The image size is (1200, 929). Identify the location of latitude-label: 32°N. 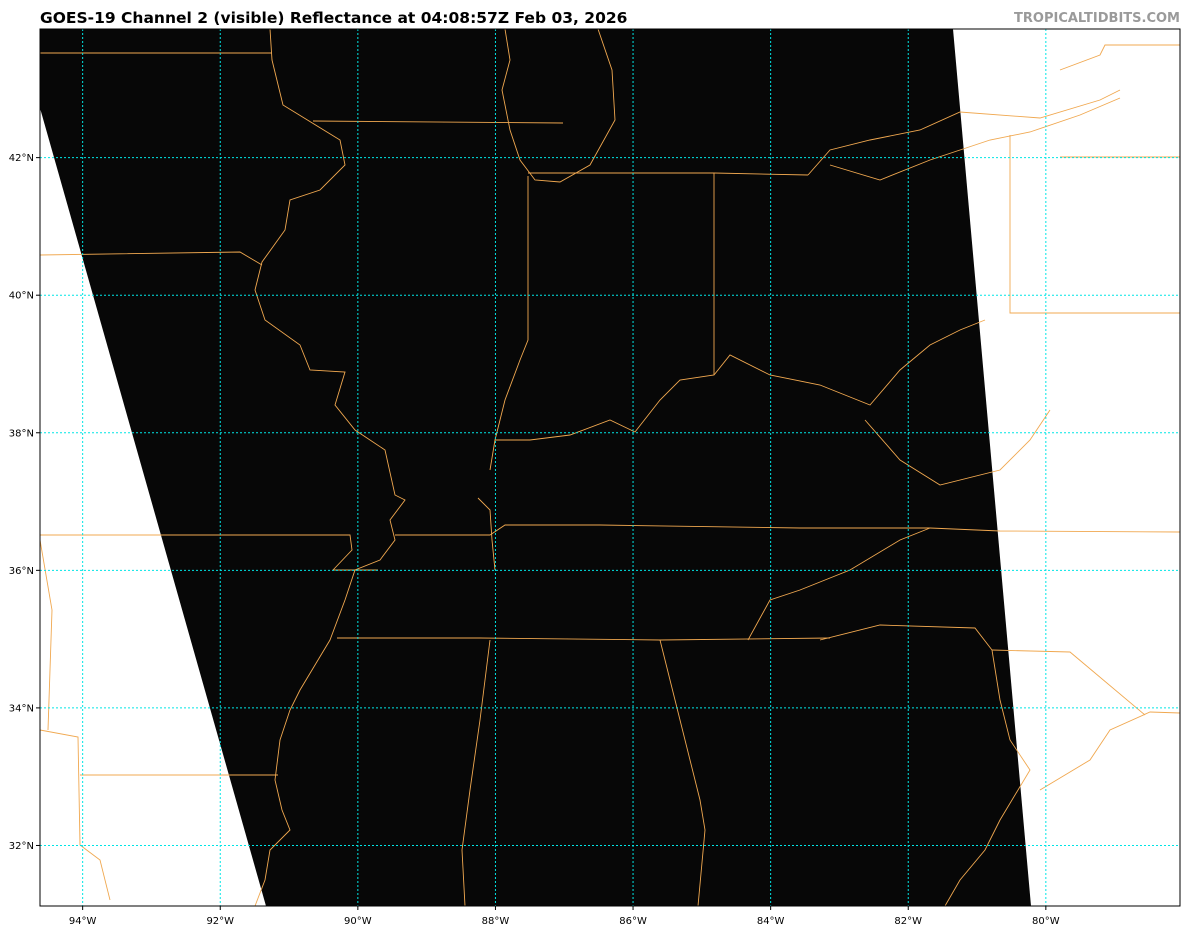
(21, 846).